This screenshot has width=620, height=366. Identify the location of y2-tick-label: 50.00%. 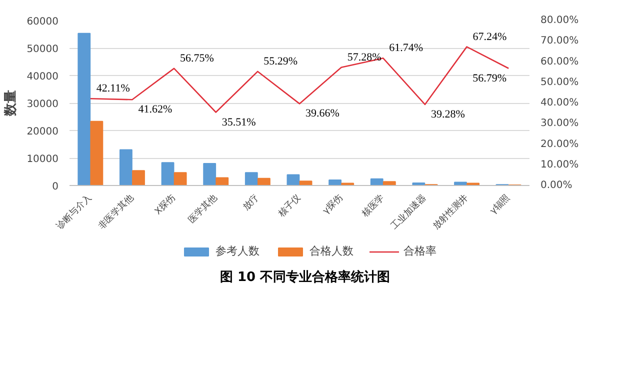
(559, 82).